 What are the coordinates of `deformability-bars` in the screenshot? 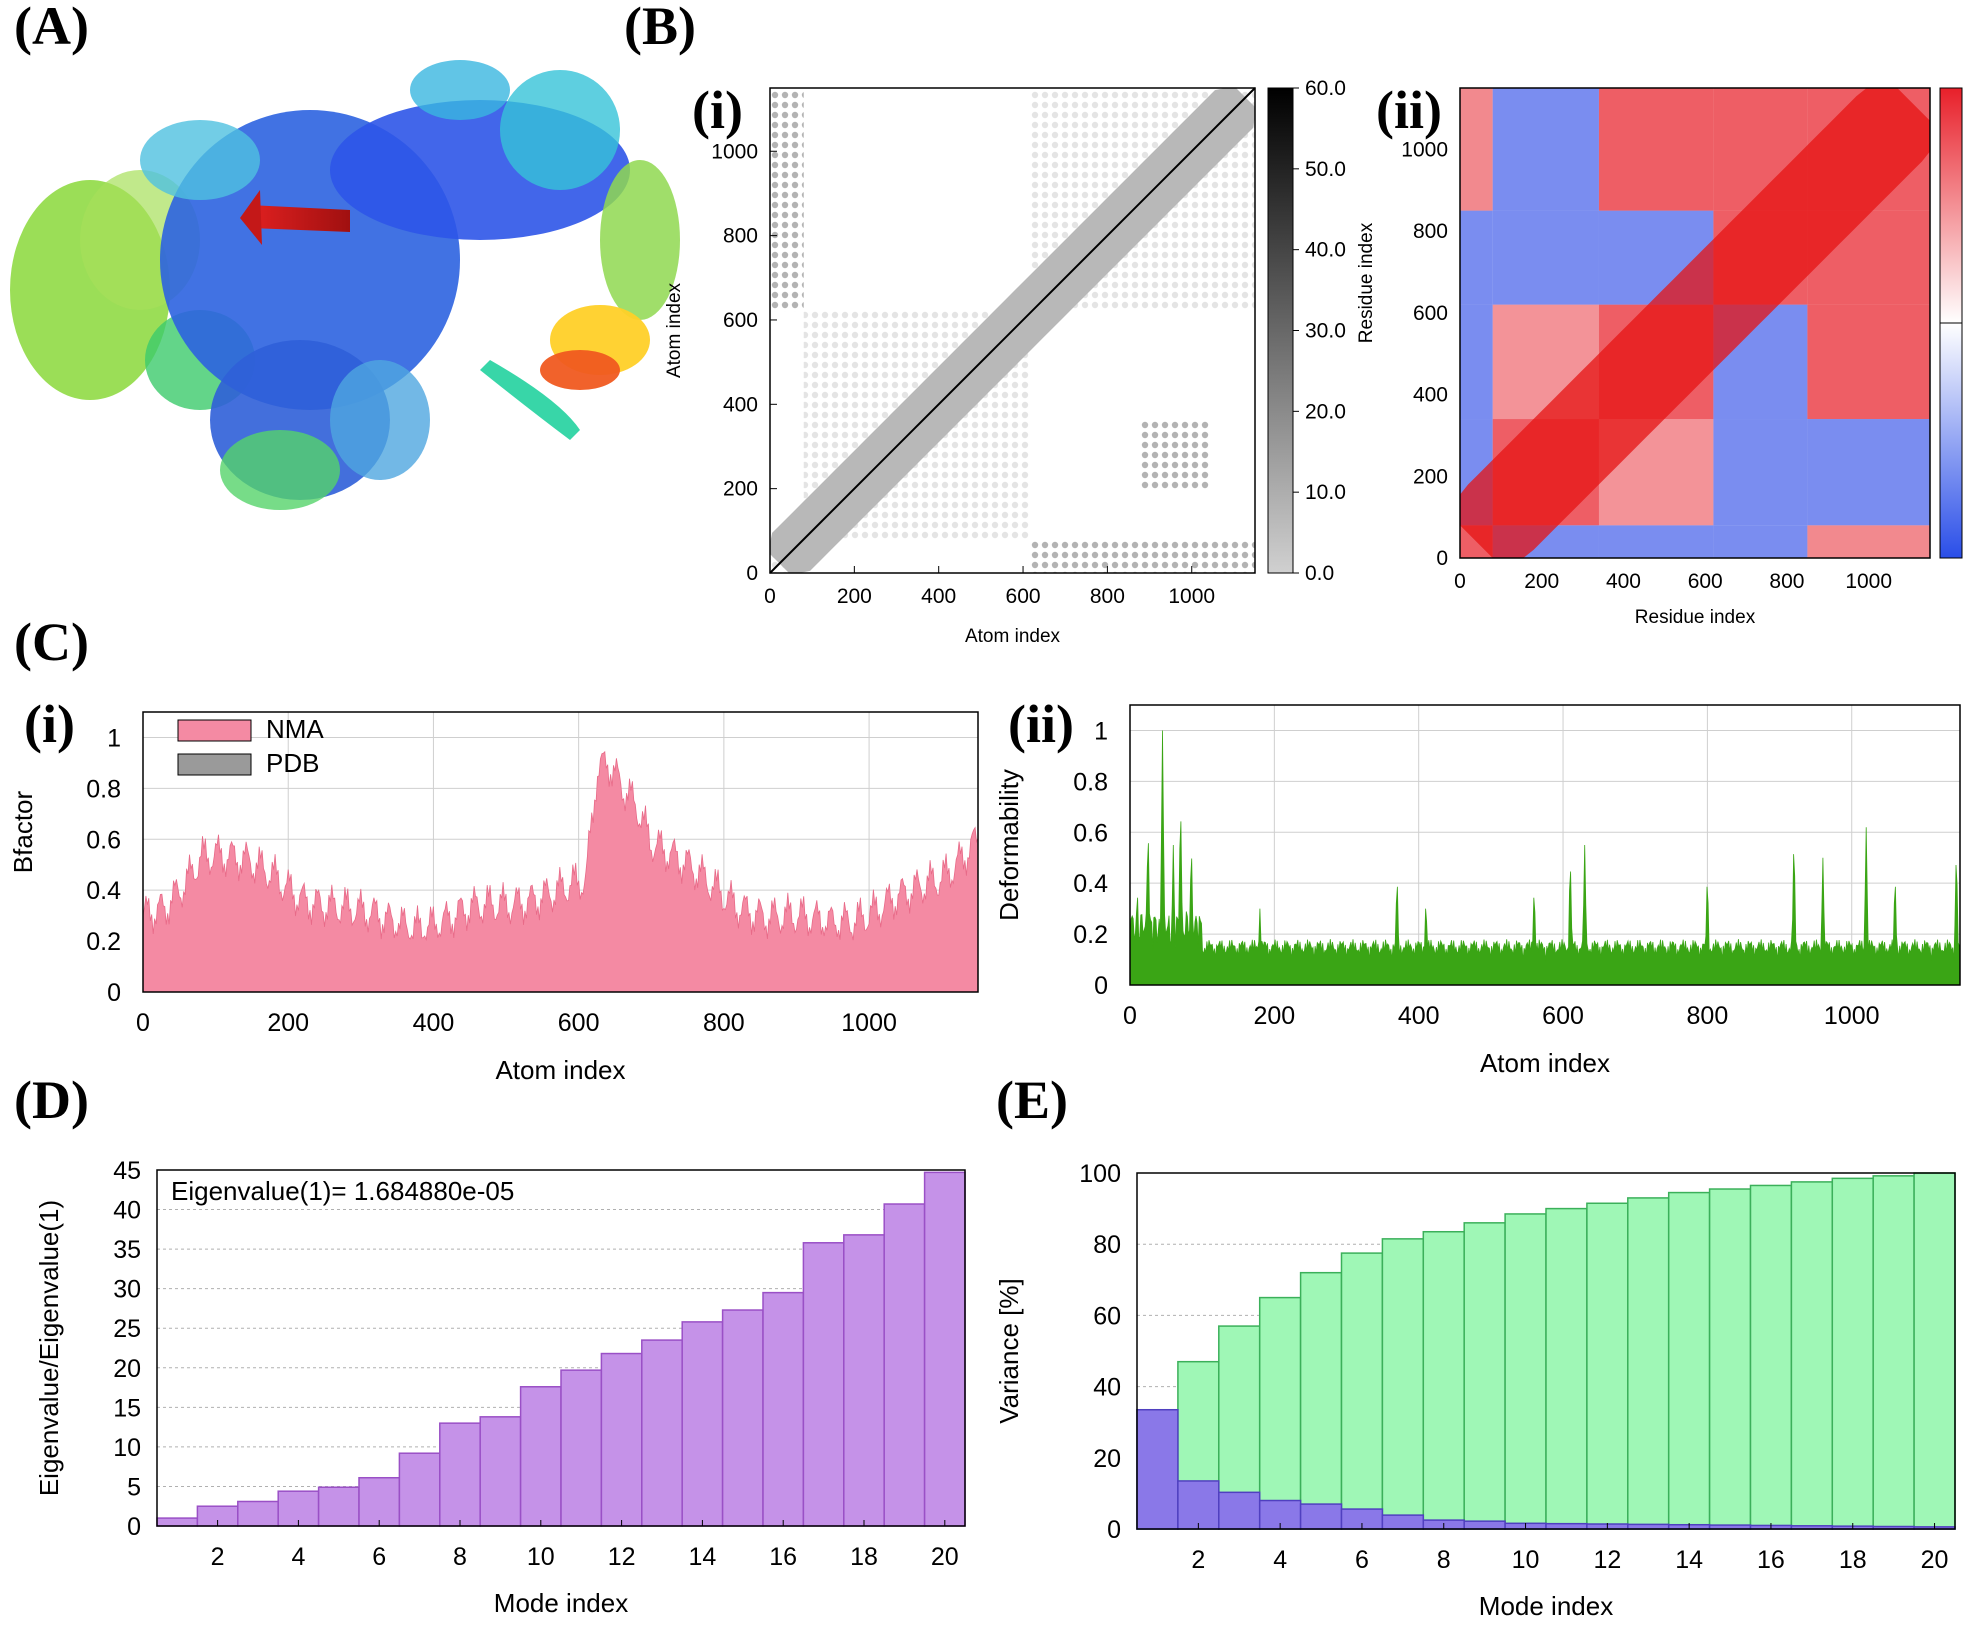 It's located at (1545, 858).